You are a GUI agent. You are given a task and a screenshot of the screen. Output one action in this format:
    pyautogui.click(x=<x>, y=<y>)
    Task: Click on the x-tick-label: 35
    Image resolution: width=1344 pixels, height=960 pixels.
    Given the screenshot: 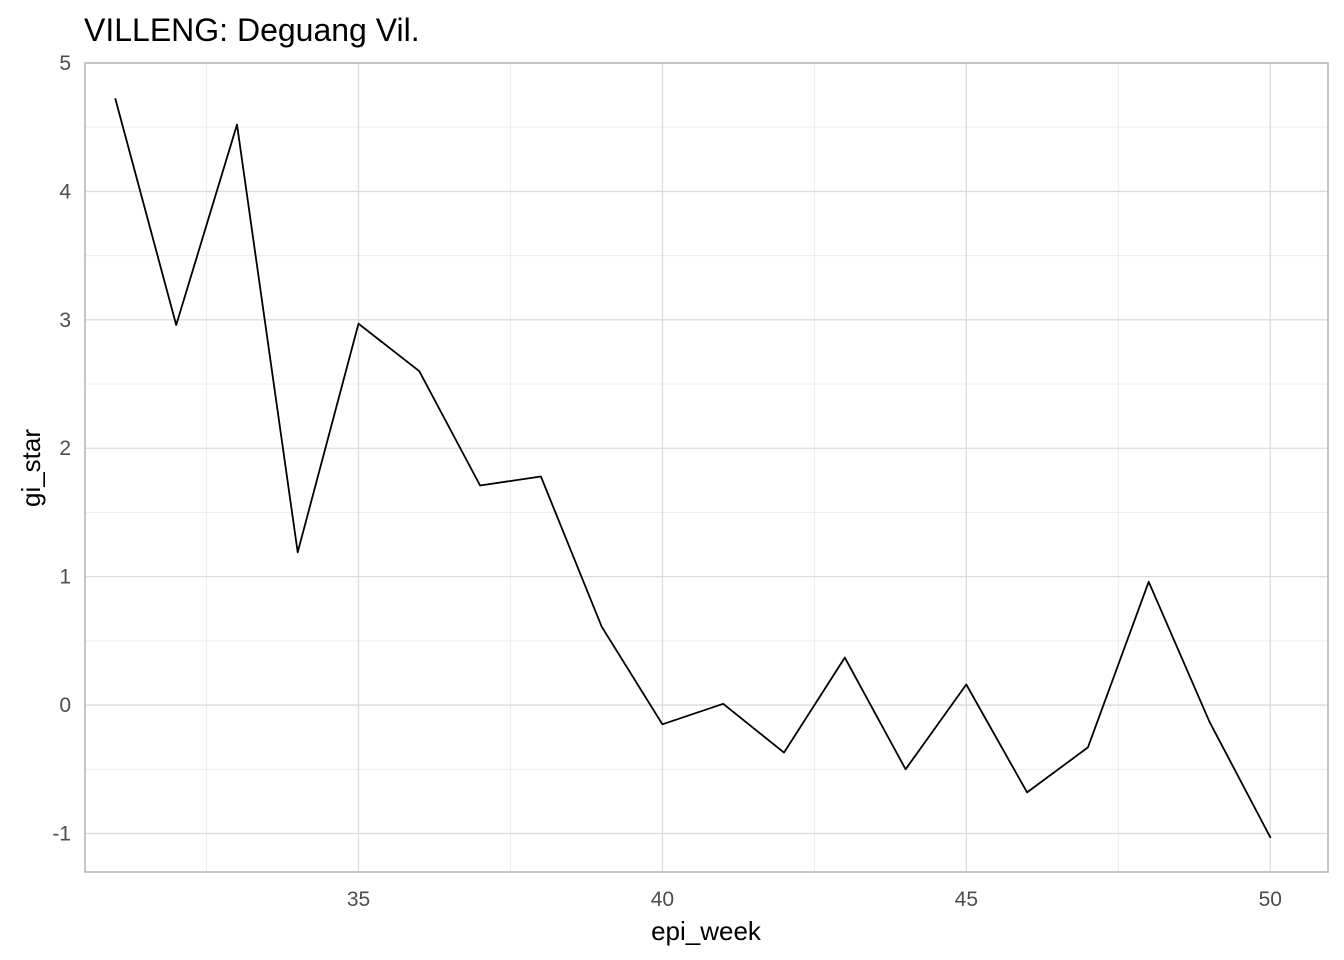 What is the action you would take?
    pyautogui.click(x=358, y=899)
    